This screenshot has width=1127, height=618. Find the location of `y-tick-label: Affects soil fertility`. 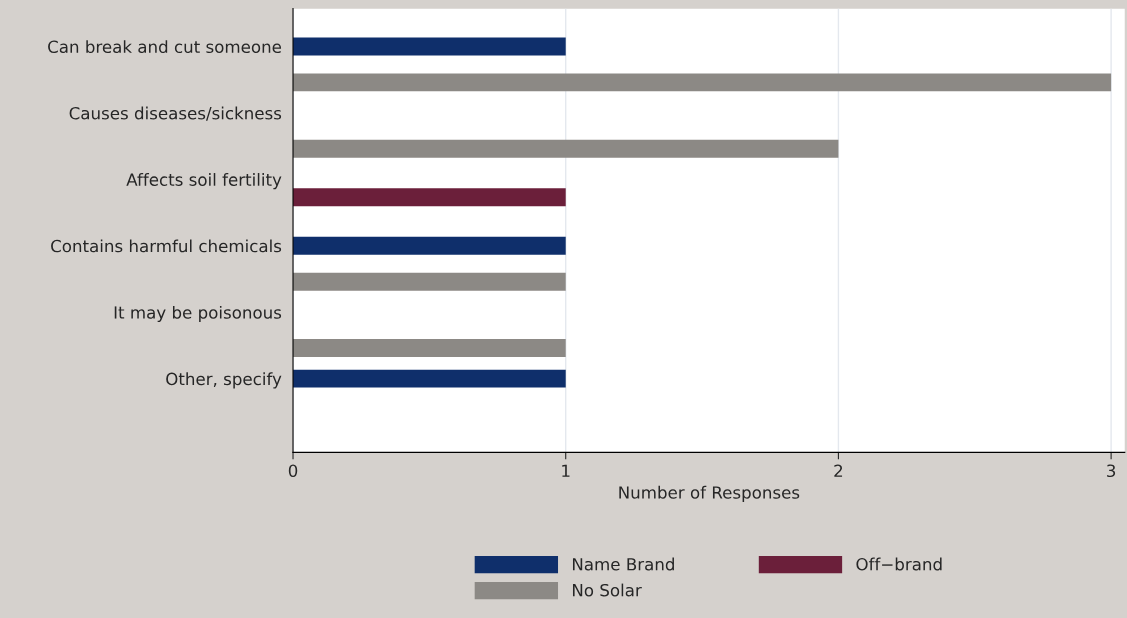

y-tick-label: Affects soil fertility is located at coordinates (204, 181).